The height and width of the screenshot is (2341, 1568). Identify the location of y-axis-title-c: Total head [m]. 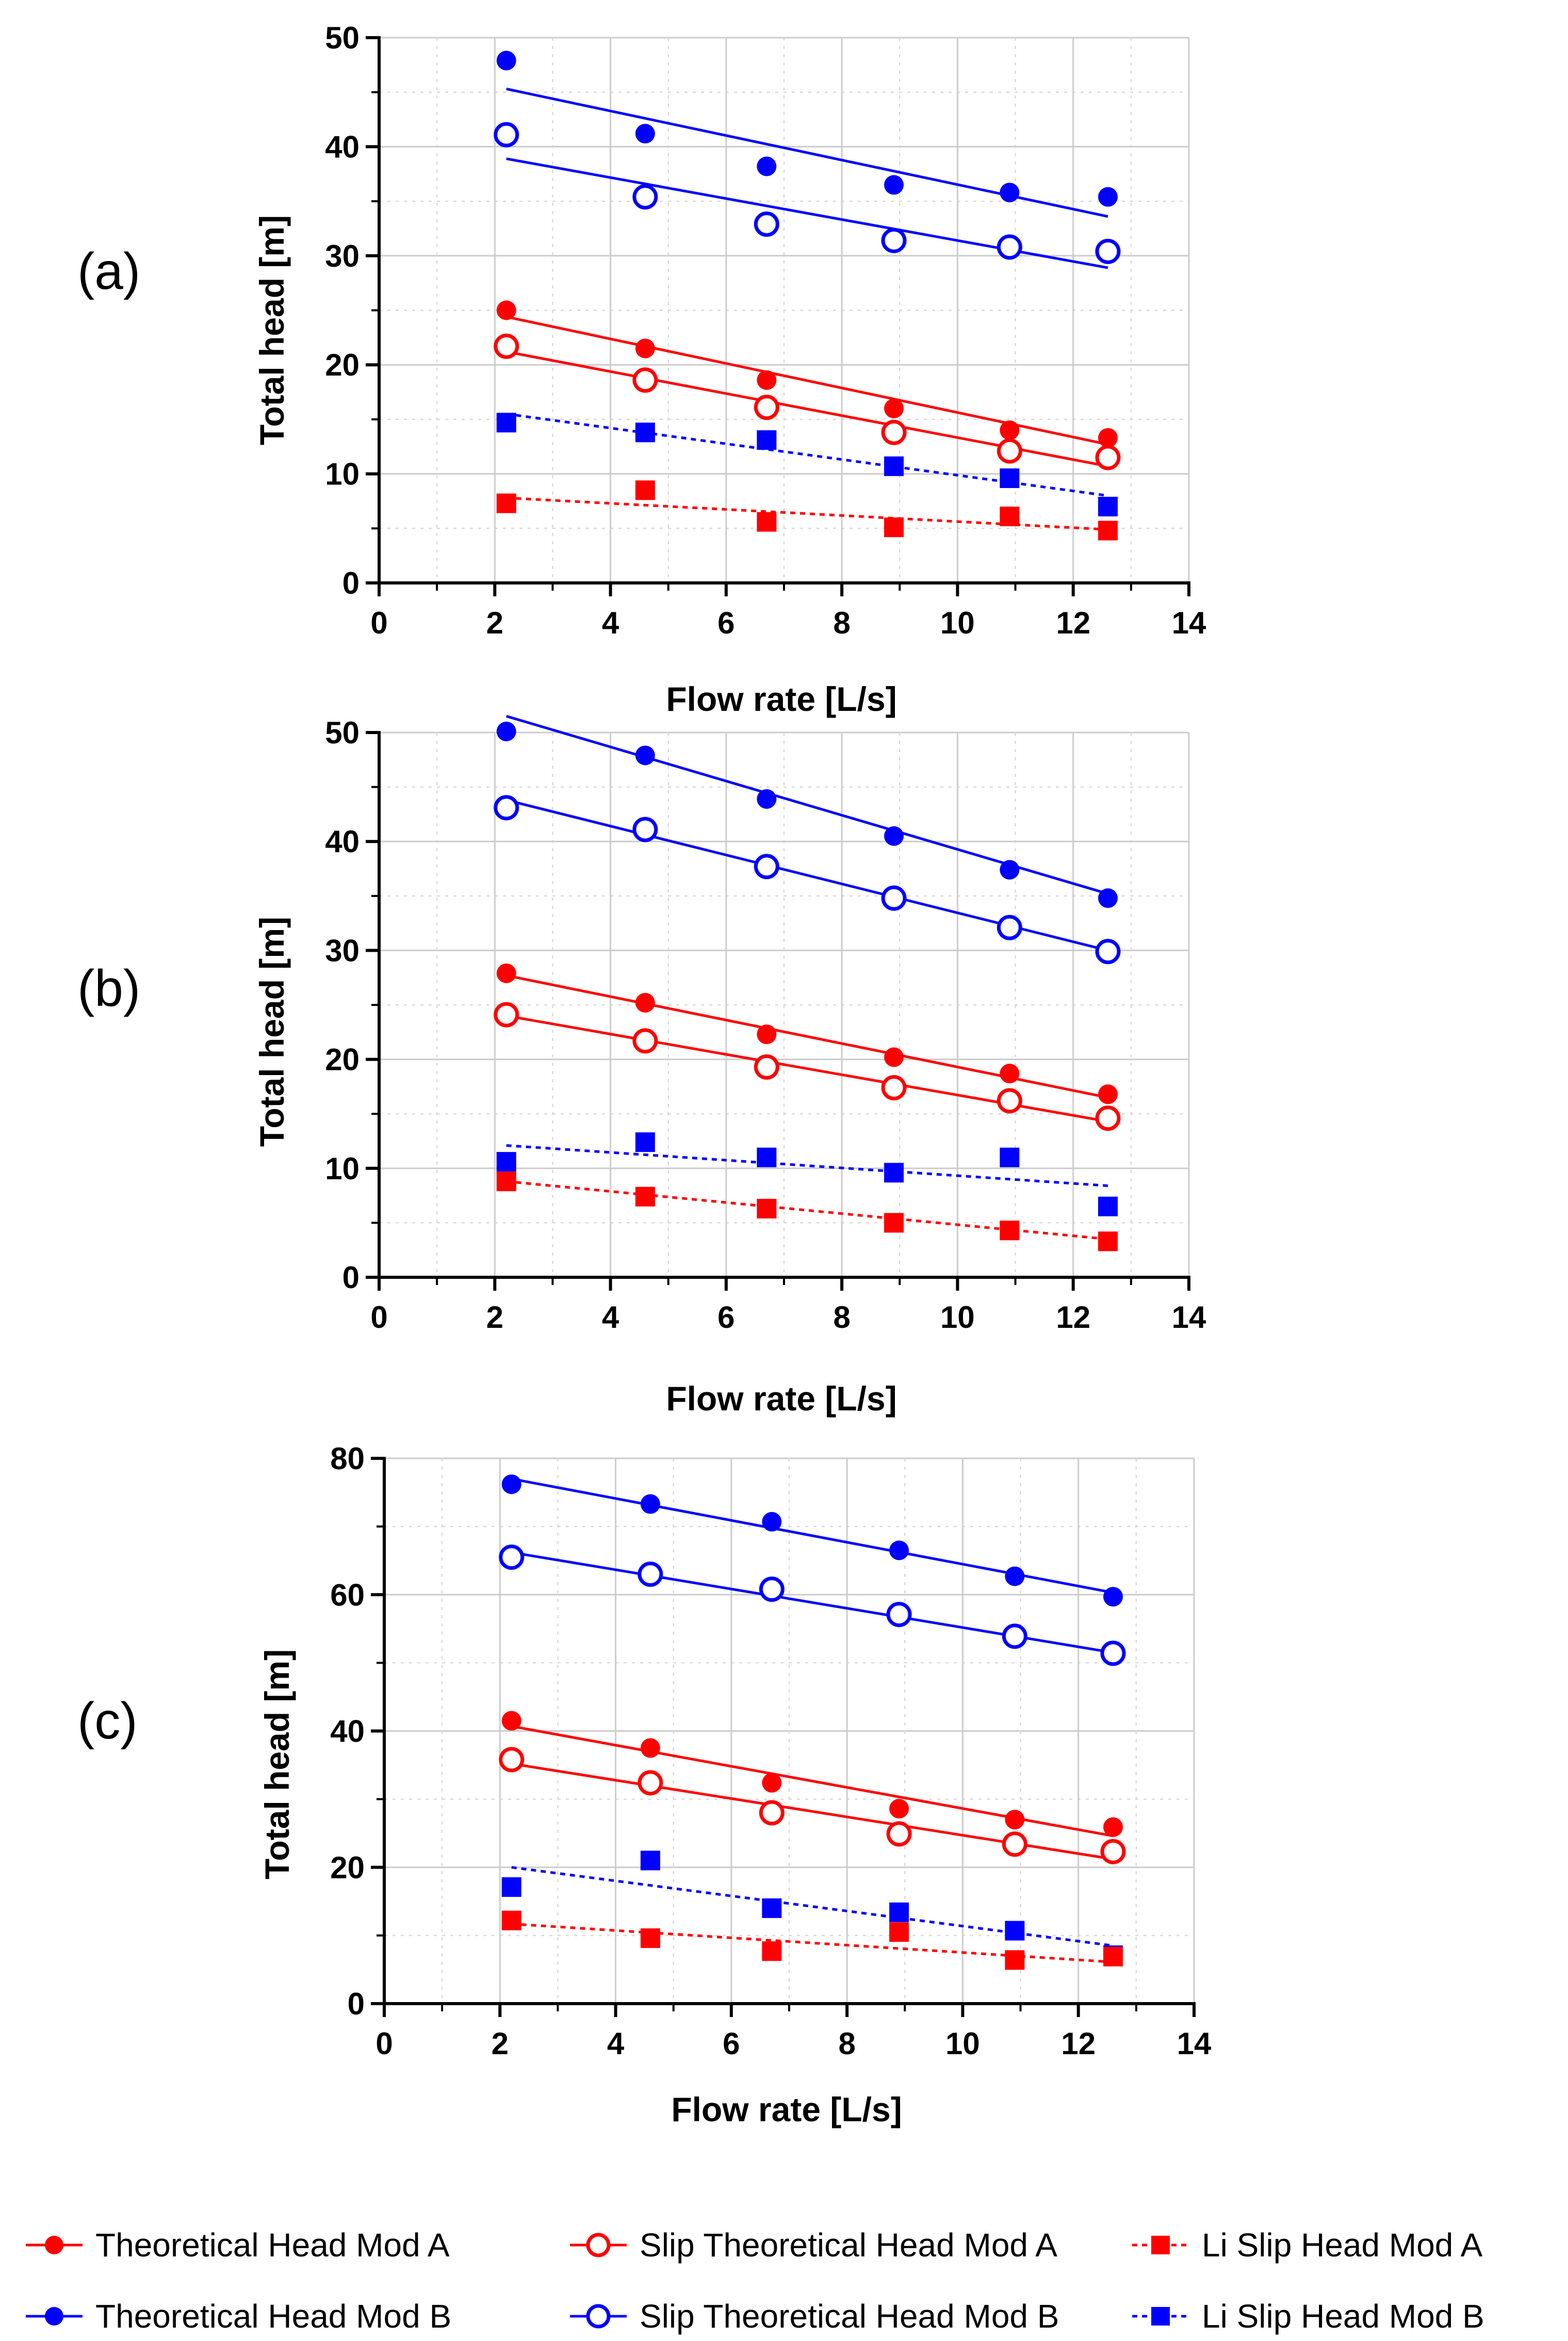
(277, 1764).